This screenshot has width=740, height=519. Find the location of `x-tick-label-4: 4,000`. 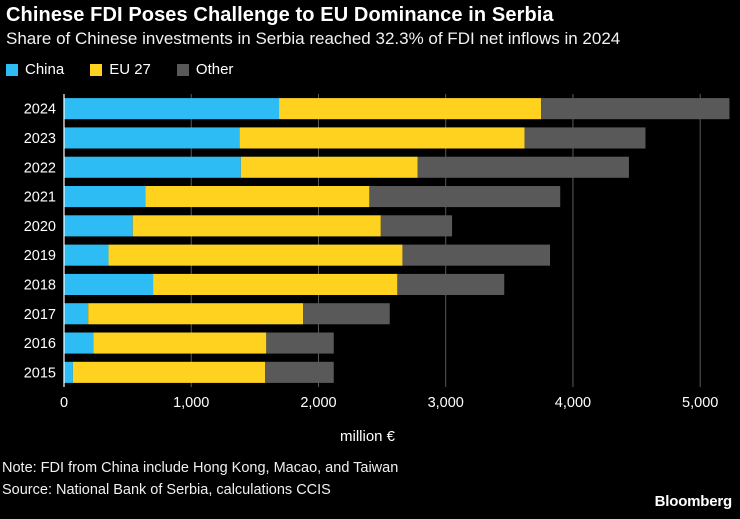

x-tick-label-4: 4,000 is located at coordinates (573, 403).